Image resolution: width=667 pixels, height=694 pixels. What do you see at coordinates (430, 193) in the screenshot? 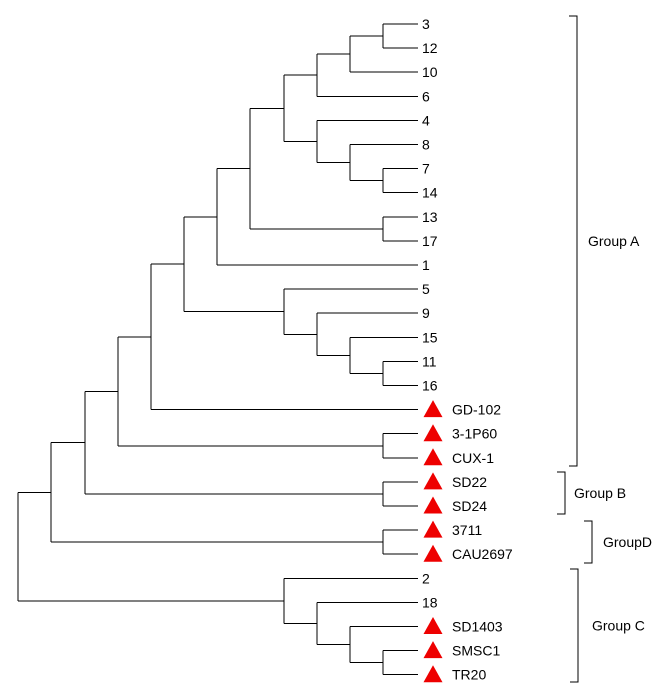
I see `leaf-label: 14` at bounding box center [430, 193].